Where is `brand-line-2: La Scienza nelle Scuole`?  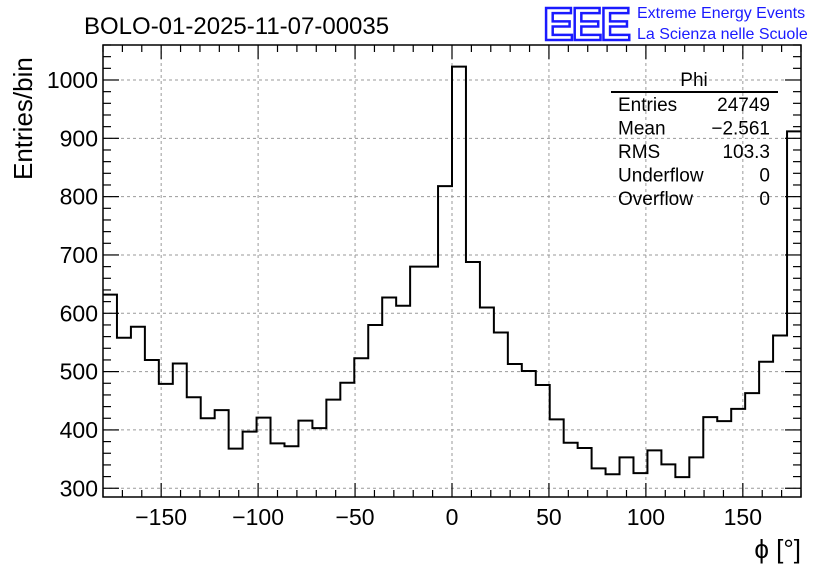 brand-line-2: La Scienza nelle Scuole is located at coordinates (722, 34).